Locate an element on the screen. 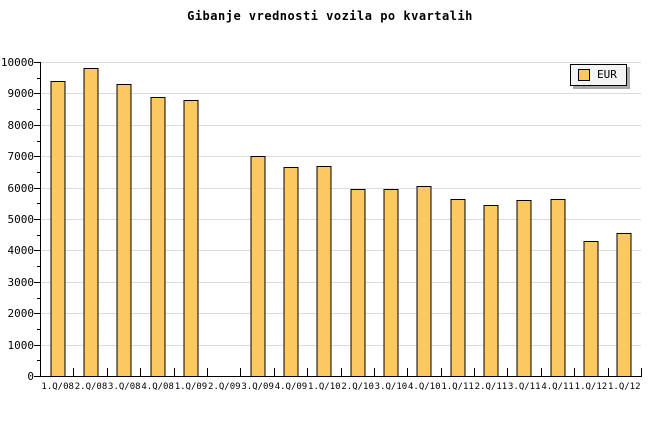 This screenshot has height=440, width=660. bar-slot: 1.Q/09 is located at coordinates (190, 227).